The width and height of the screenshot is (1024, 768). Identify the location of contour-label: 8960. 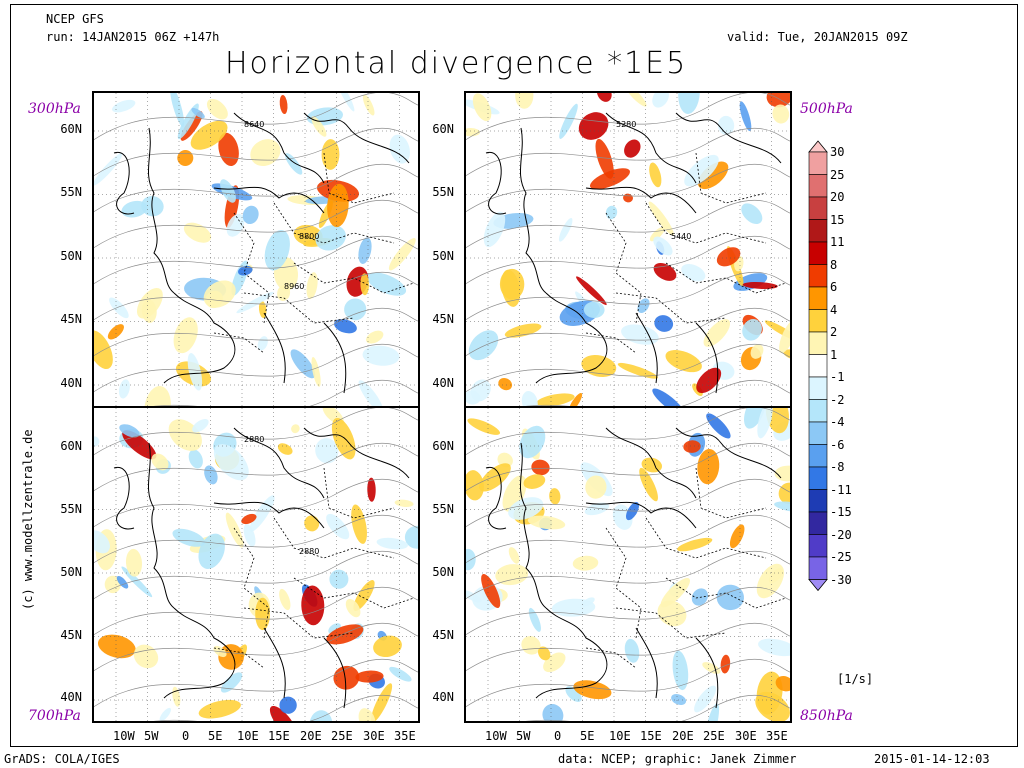
(294, 286).